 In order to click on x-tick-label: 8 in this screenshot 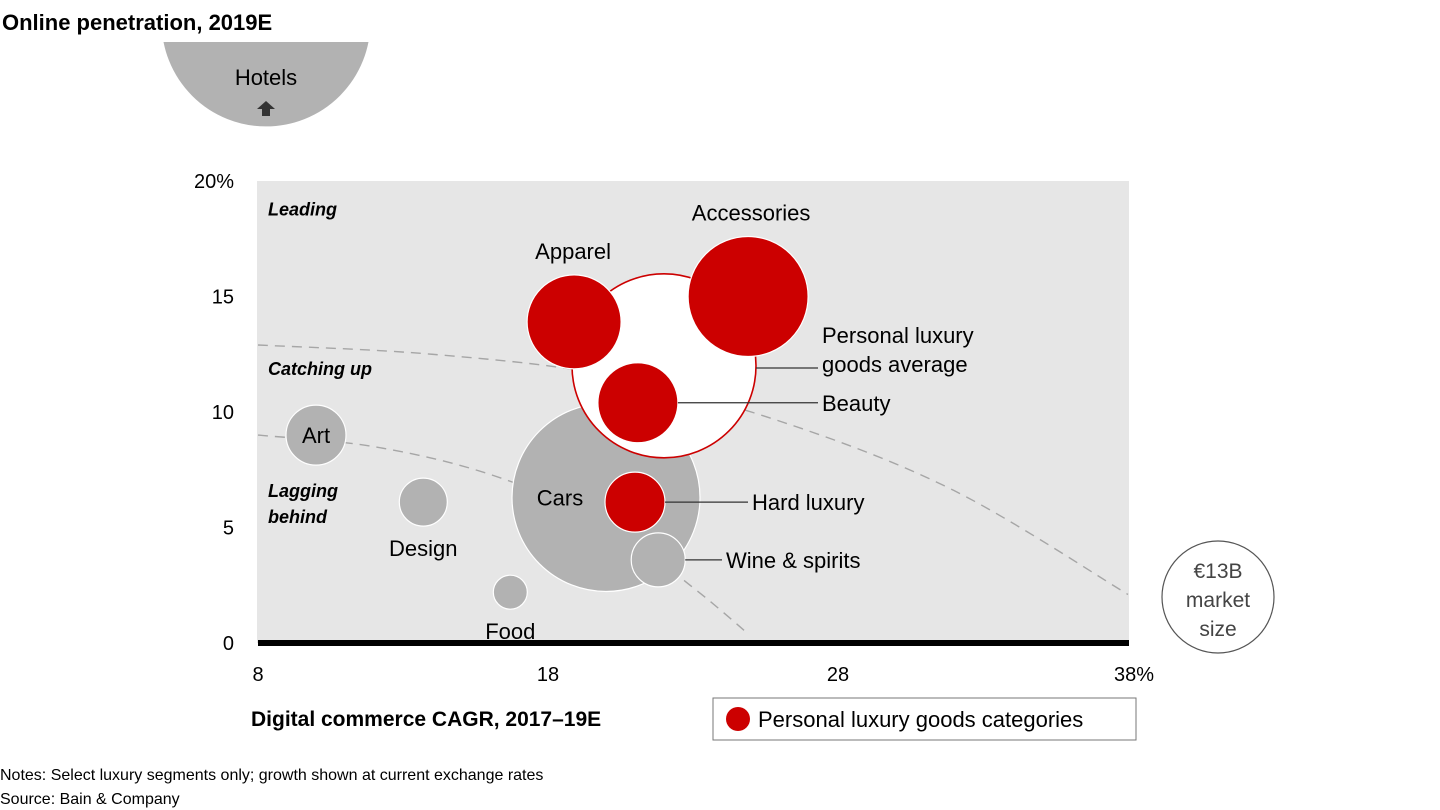, I will do `click(257, 675)`.